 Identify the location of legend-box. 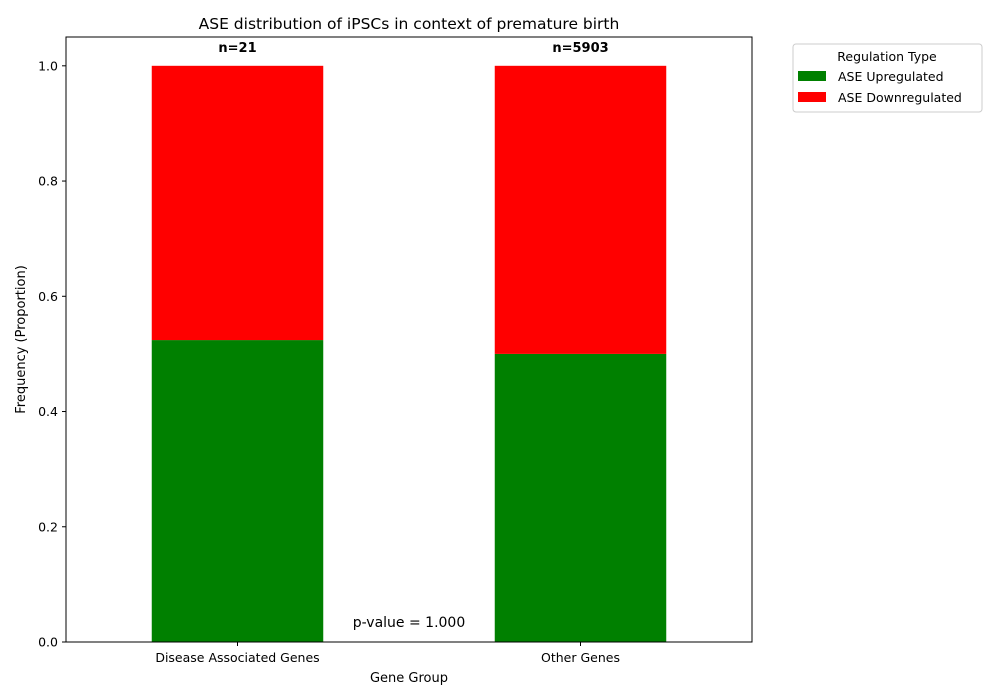
(887, 78).